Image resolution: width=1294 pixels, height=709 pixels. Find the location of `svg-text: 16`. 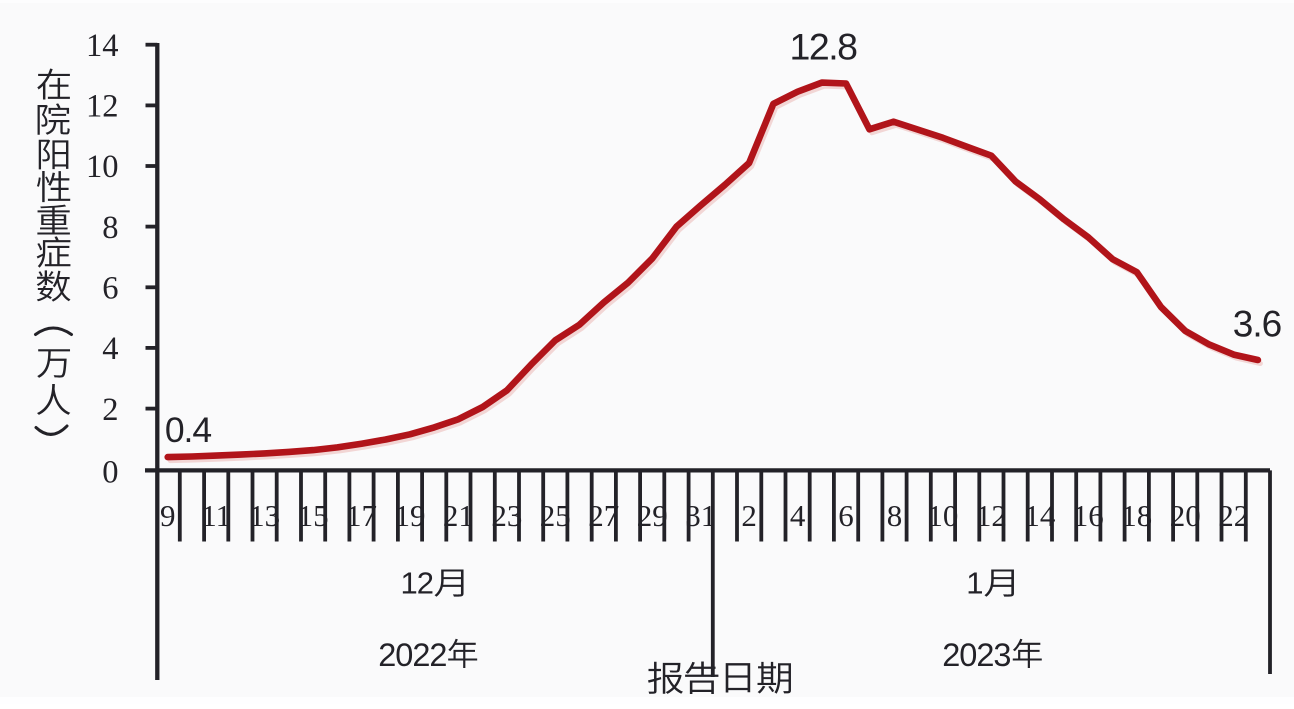

svg-text: 16 is located at coordinates (1088, 515).